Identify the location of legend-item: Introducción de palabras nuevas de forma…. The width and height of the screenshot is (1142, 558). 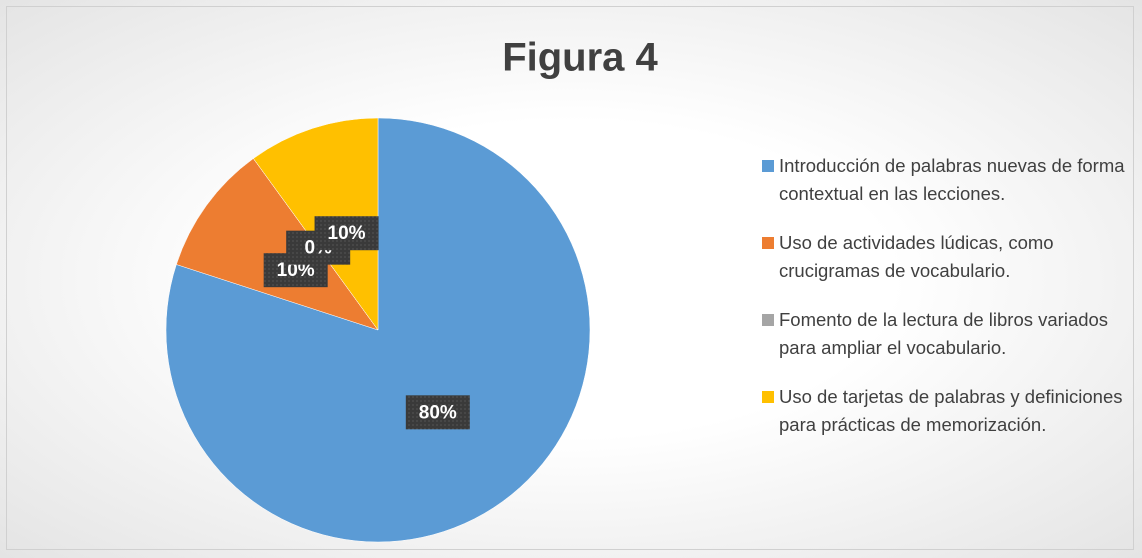
(947, 180).